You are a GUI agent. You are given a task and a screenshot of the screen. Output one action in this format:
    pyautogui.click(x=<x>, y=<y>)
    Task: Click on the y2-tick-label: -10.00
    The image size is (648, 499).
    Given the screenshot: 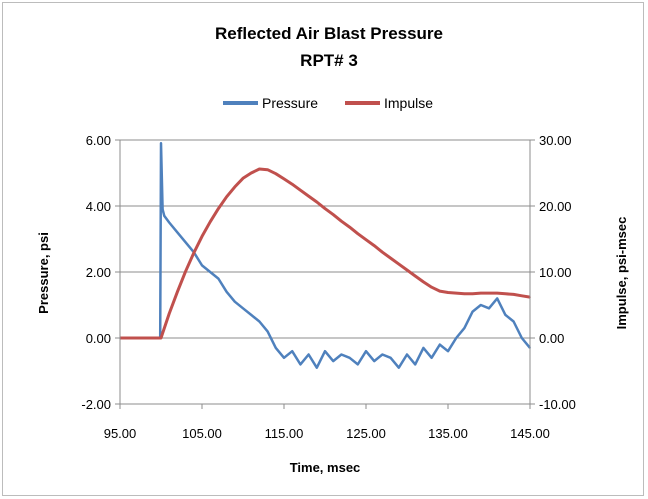 What is the action you would take?
    pyautogui.click(x=557, y=404)
    